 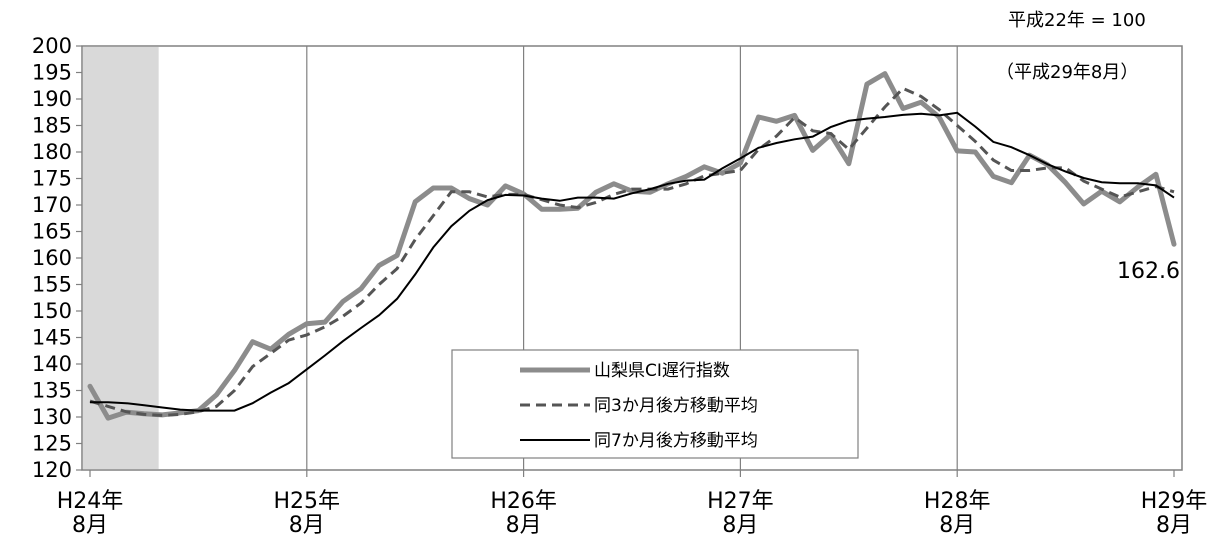 I want to click on y-tick-label: 170, so click(x=52, y=205).